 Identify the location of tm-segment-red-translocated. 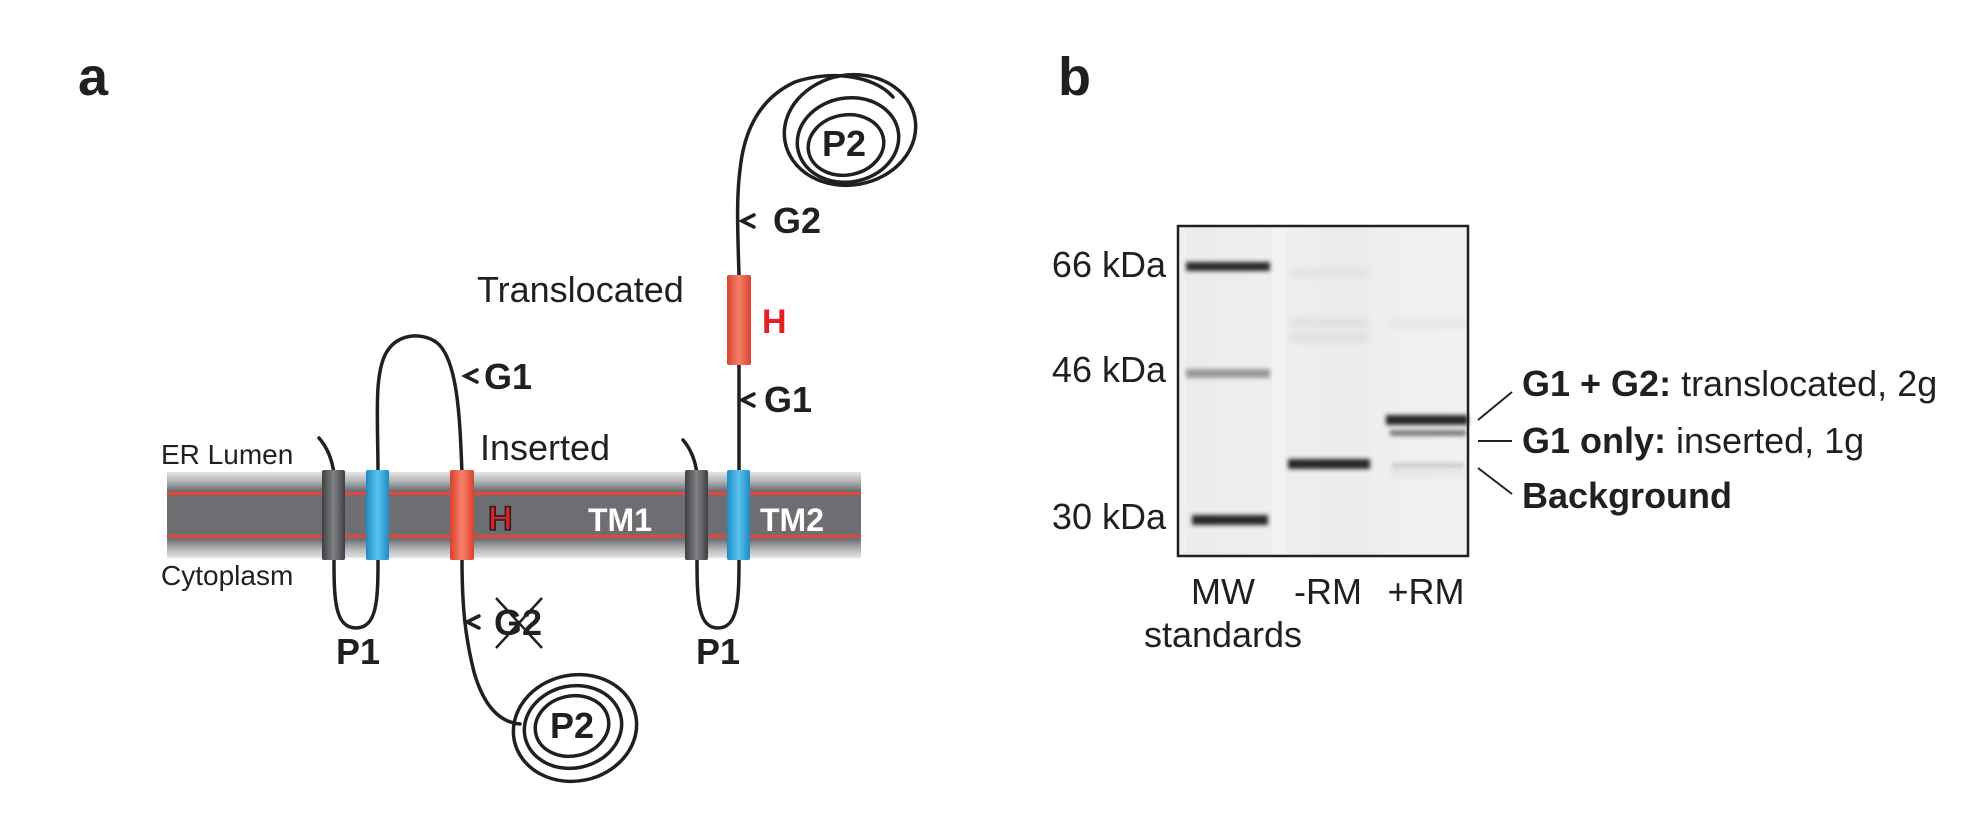
(739, 320).